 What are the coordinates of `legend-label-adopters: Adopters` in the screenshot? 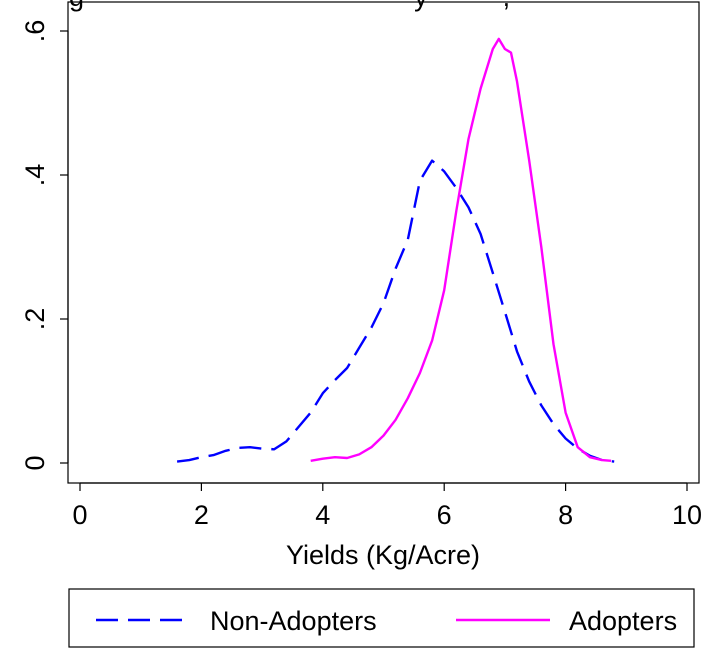 It's located at (623, 621).